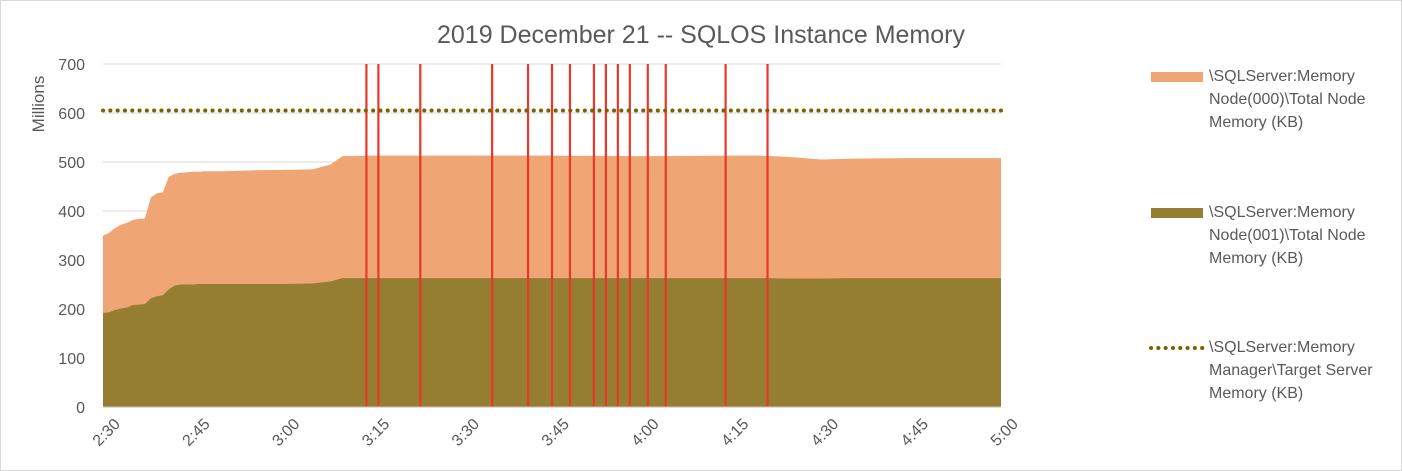 The image size is (1402, 471). Describe the element at coordinates (825, 433) in the screenshot. I see `x-tick-label-4-30: 4:30` at that location.